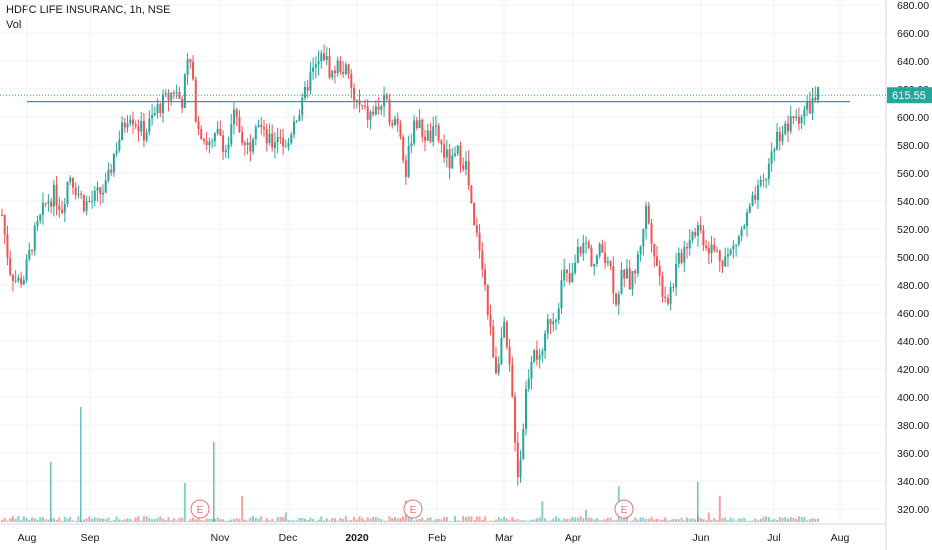 The image size is (932, 550). Describe the element at coordinates (840, 538) in the screenshot. I see `x-tick-label: Aug` at that location.